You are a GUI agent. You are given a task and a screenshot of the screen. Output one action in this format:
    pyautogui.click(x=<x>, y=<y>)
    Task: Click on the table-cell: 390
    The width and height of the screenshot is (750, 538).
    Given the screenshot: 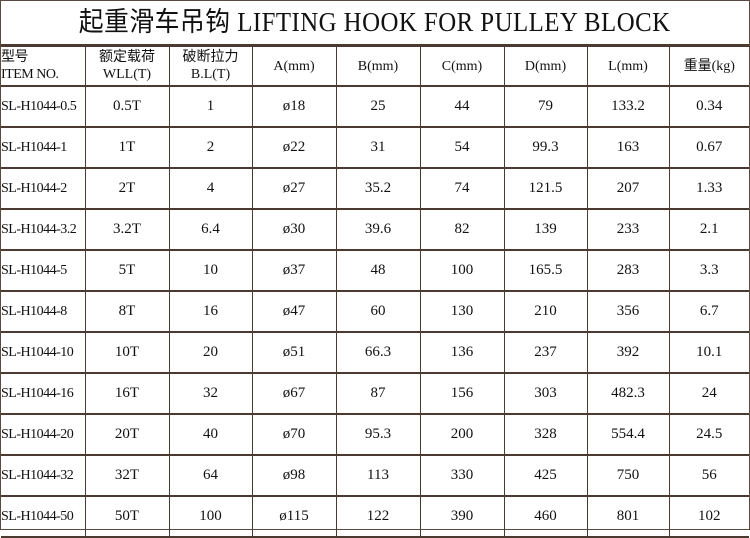 What is the action you would take?
    pyautogui.click(x=462, y=516)
    